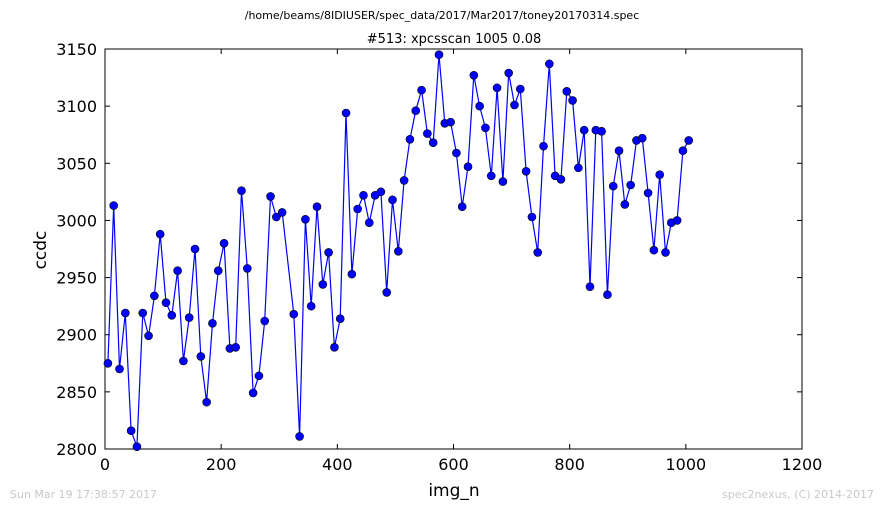 The height and width of the screenshot is (509, 884). What do you see at coordinates (76, 106) in the screenshot?
I see `y-tick-label: 3100` at bounding box center [76, 106].